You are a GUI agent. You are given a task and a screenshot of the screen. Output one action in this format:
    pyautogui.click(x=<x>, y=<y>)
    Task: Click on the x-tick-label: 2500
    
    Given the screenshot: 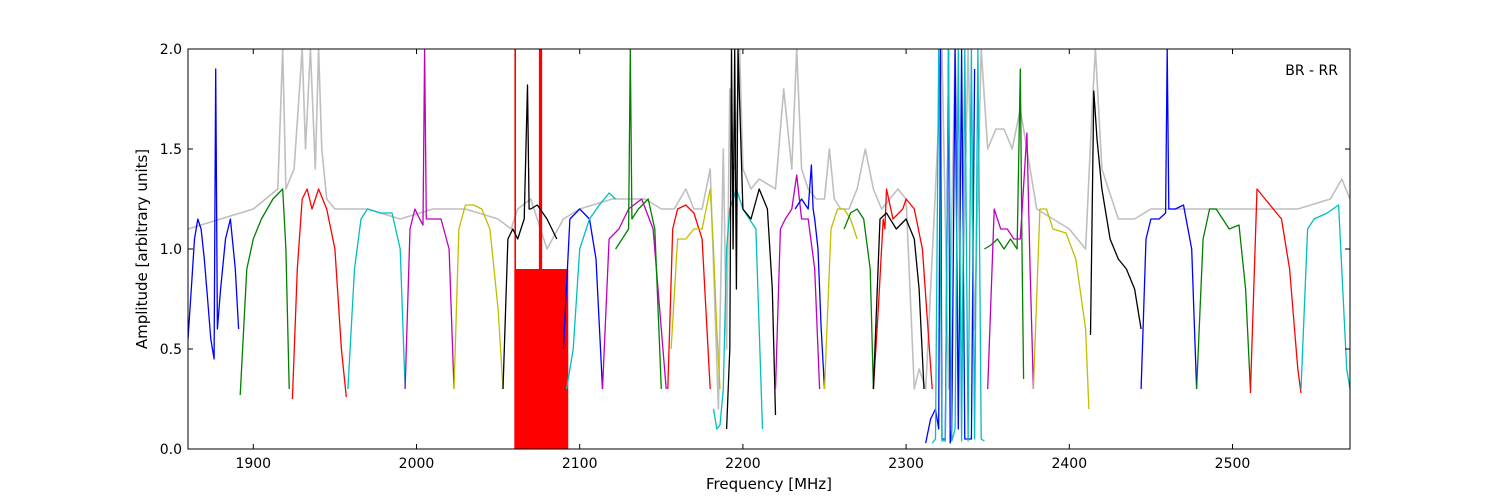 What is the action you would take?
    pyautogui.click(x=1233, y=464)
    